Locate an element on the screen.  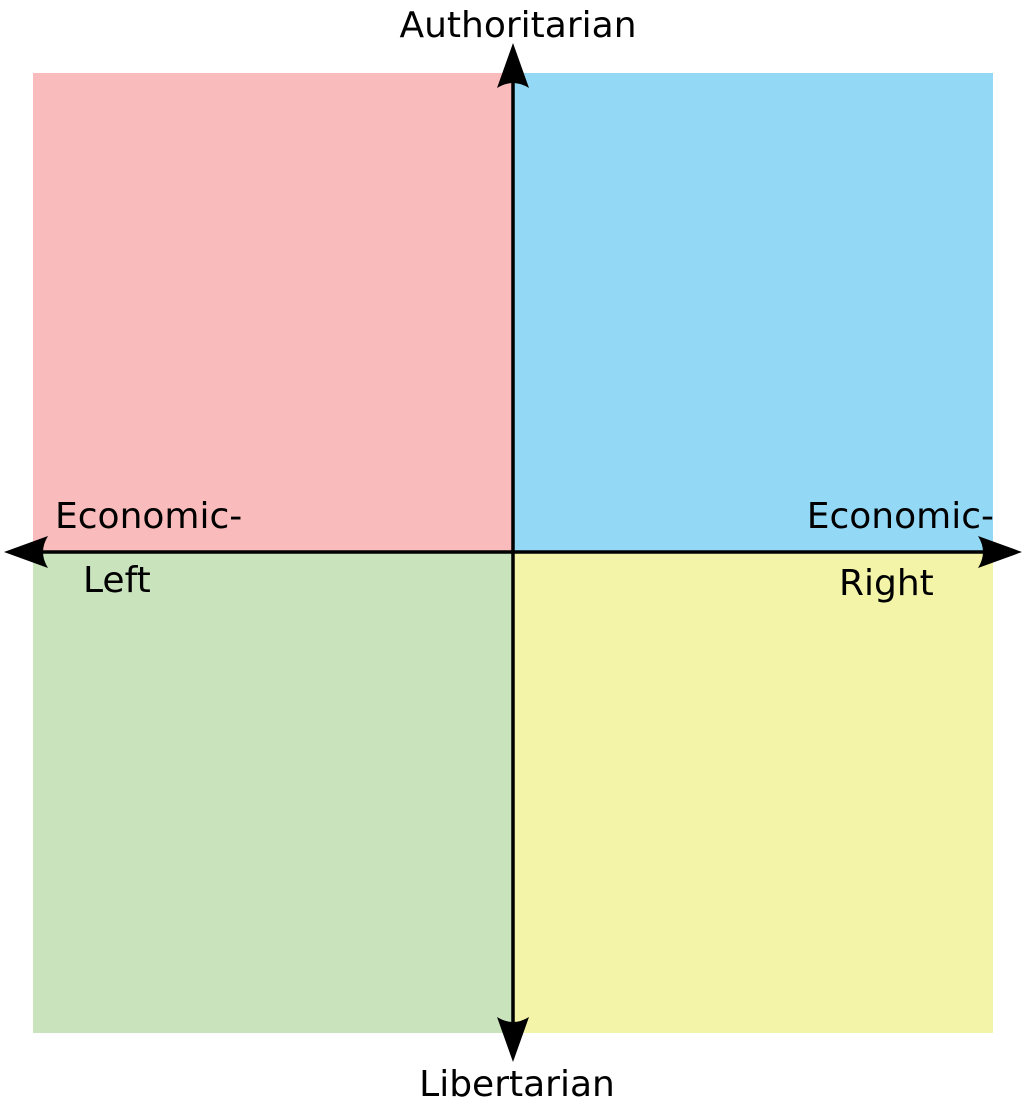
arrow-left-icon is located at coordinates (26, 552).